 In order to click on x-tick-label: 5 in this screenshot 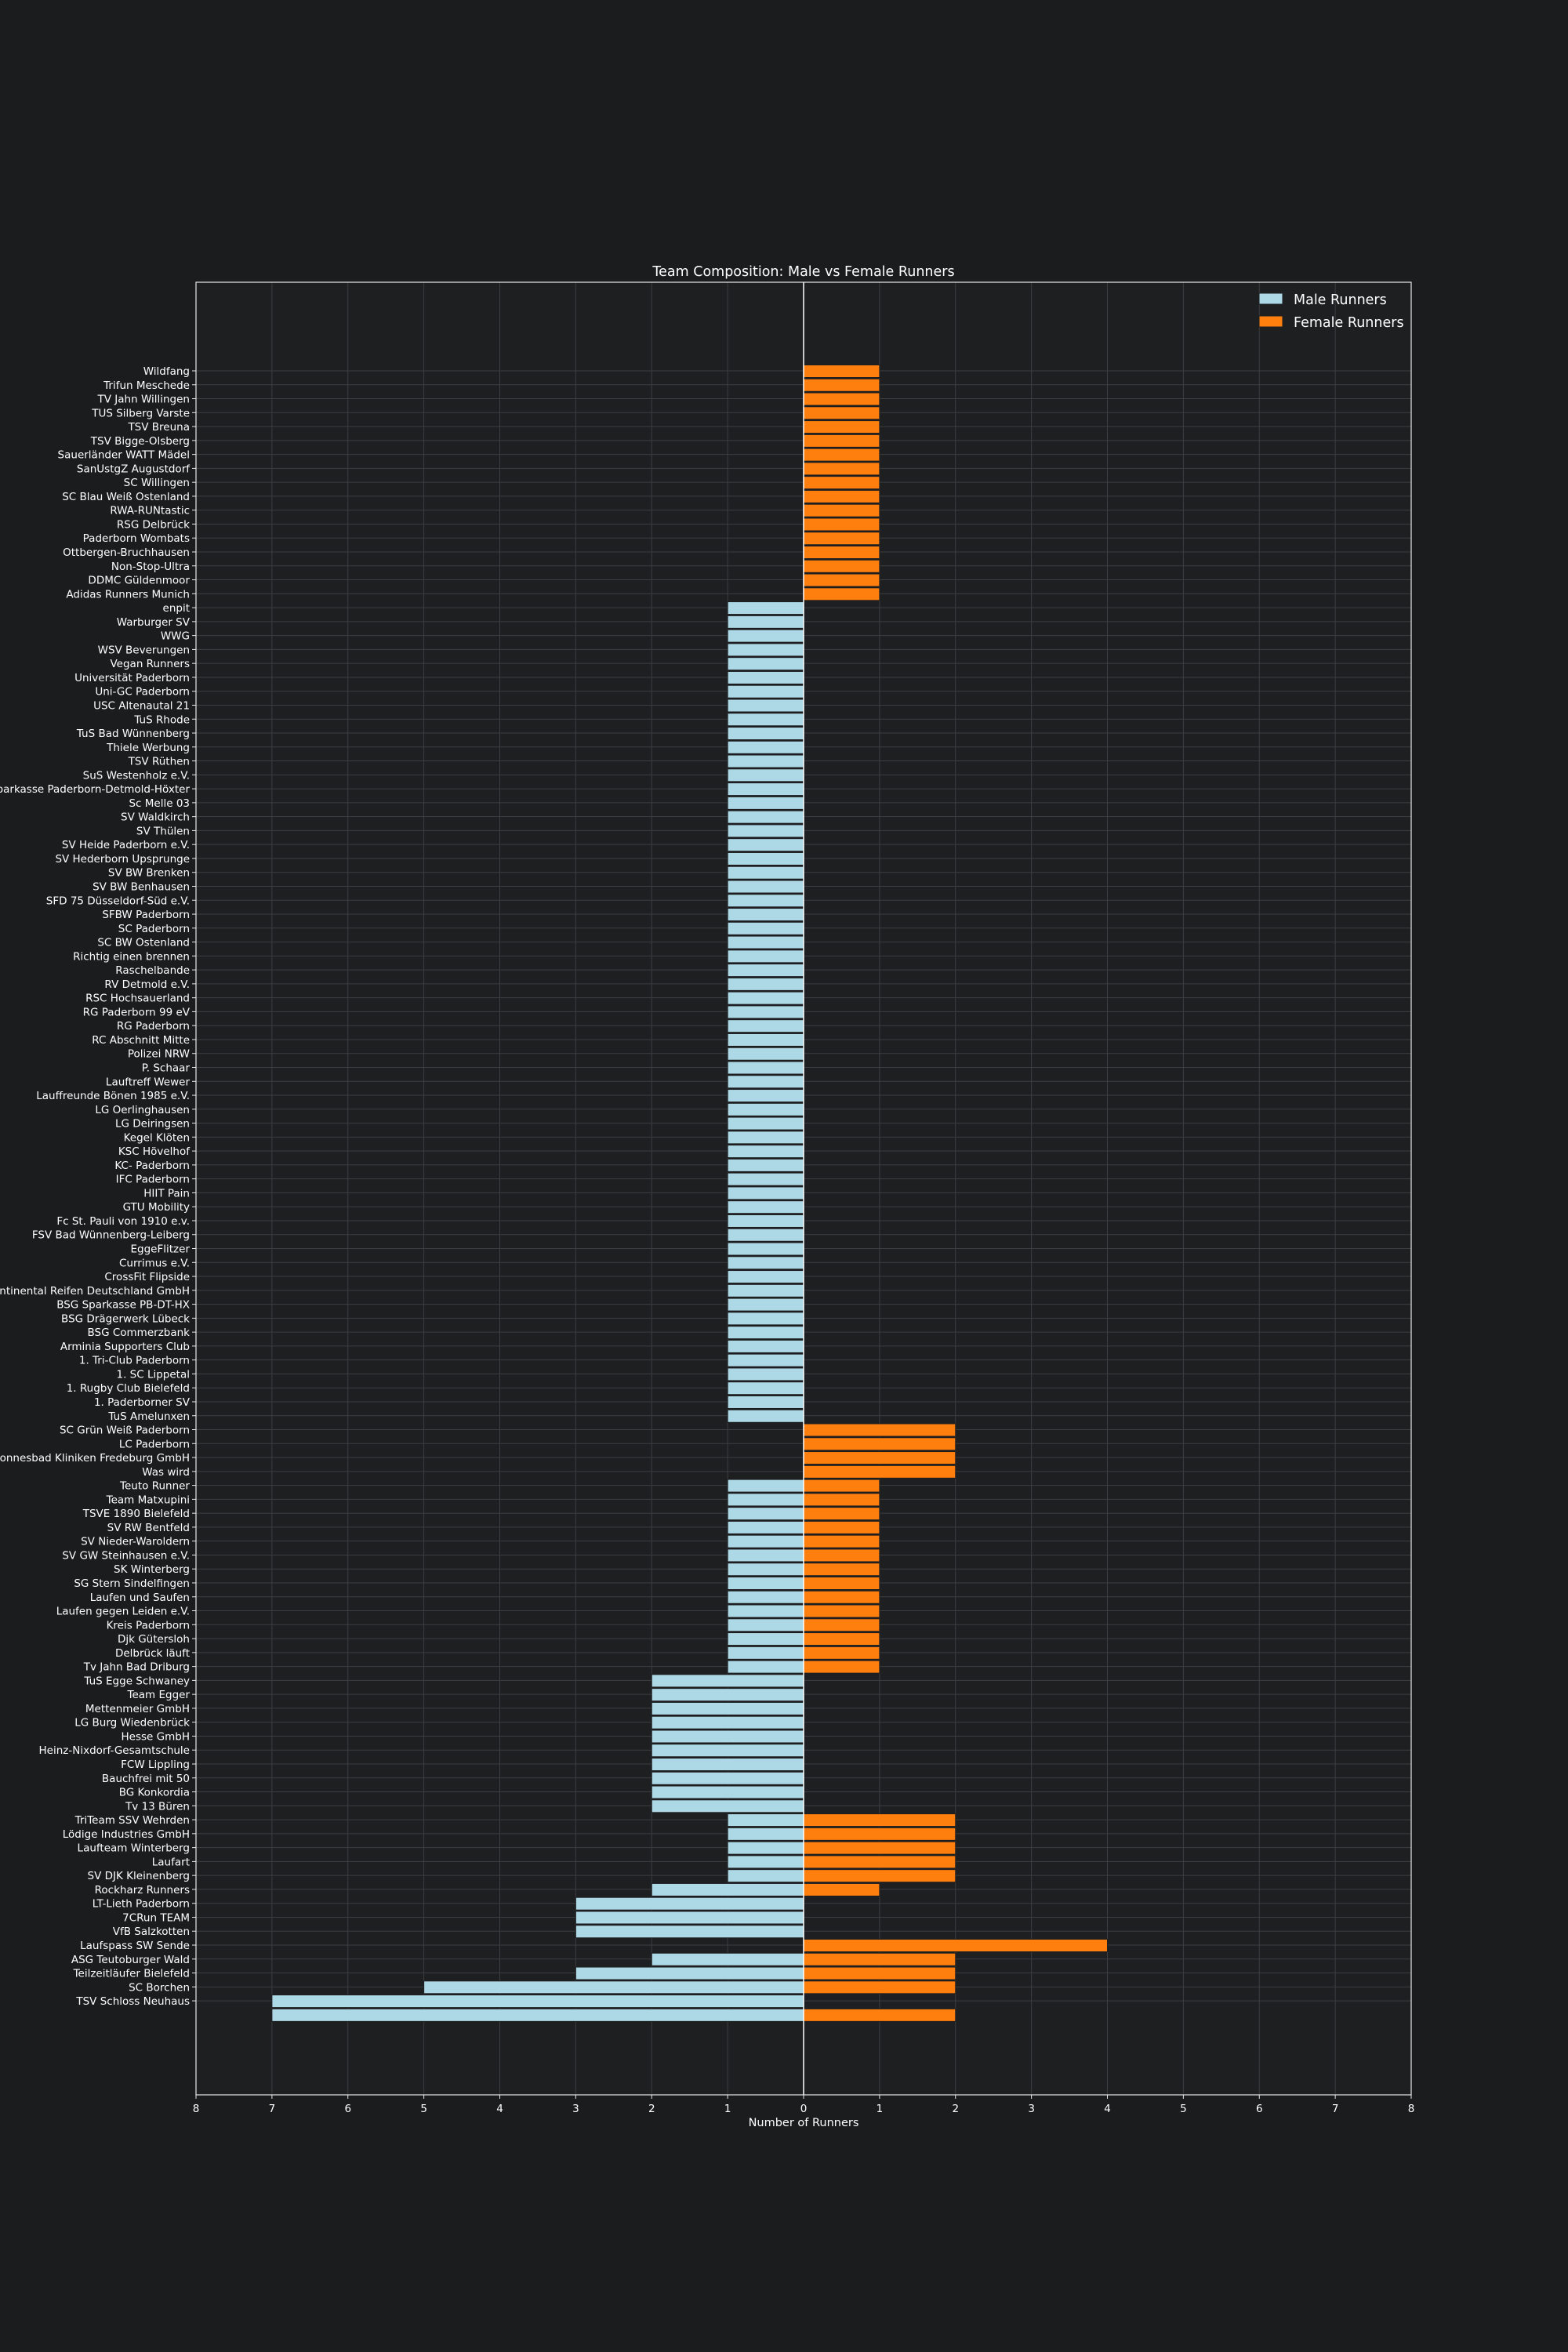, I will do `click(424, 2109)`.